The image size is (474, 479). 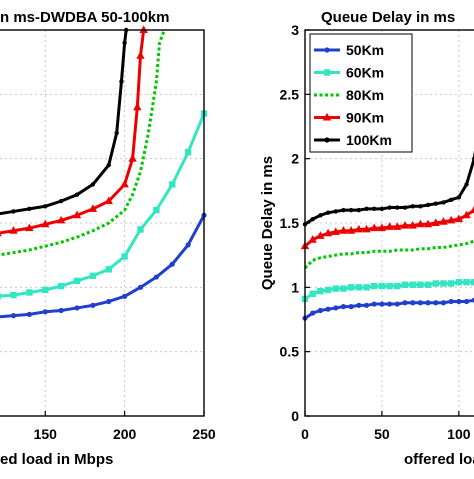 What do you see at coordinates (56, 459) in the screenshot?
I see `left-x-axis-label: ed load in Mbps` at bounding box center [56, 459].